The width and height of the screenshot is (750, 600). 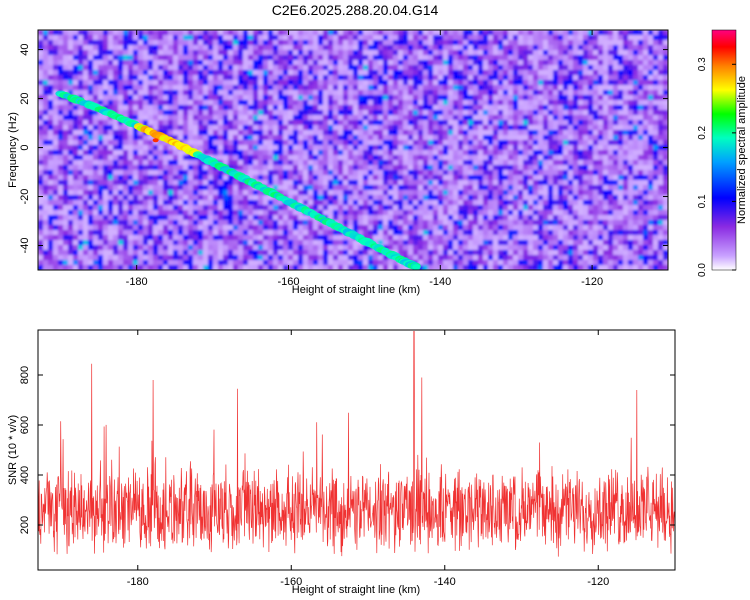 What do you see at coordinates (445, 582) in the screenshot?
I see `snr-xtick-label: -140` at bounding box center [445, 582].